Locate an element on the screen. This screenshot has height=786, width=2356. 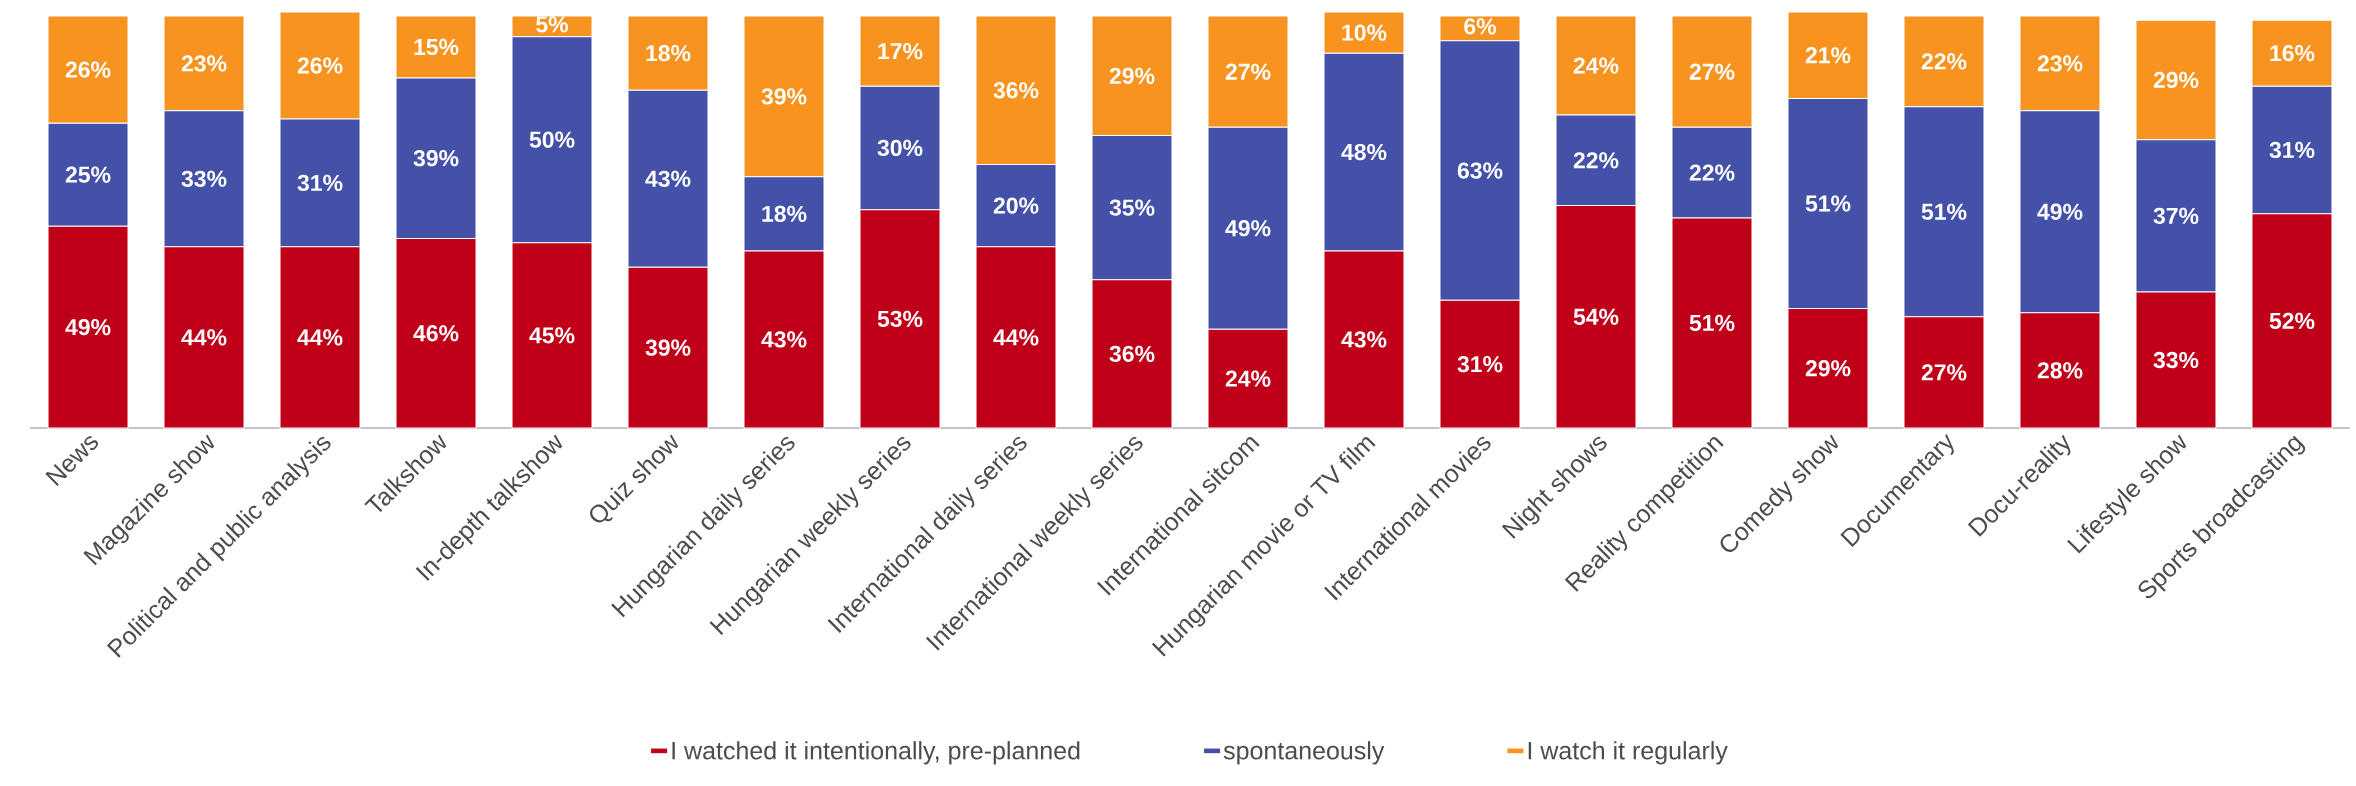
data-label: 30% is located at coordinates (900, 148).